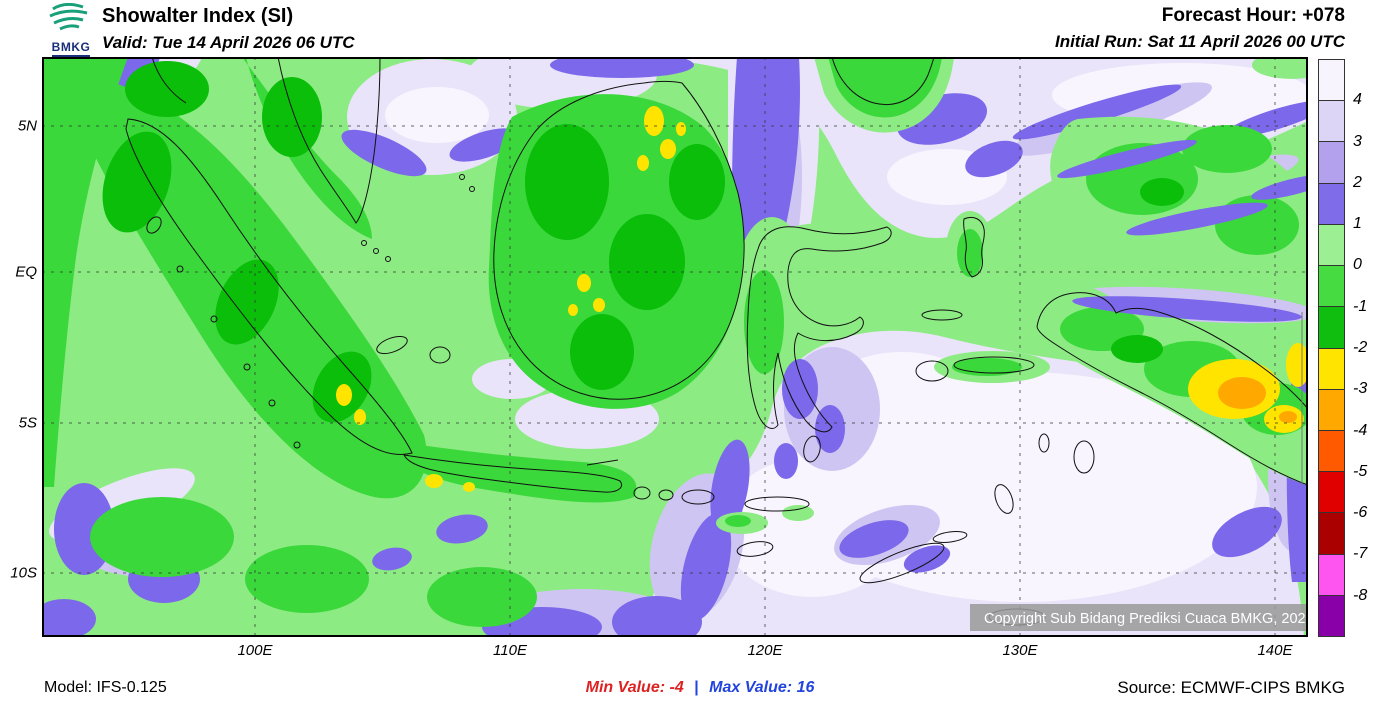 This screenshot has width=1400, height=709. Describe the element at coordinates (805, 687) in the screenshot. I see `max-value: 16` at that location.